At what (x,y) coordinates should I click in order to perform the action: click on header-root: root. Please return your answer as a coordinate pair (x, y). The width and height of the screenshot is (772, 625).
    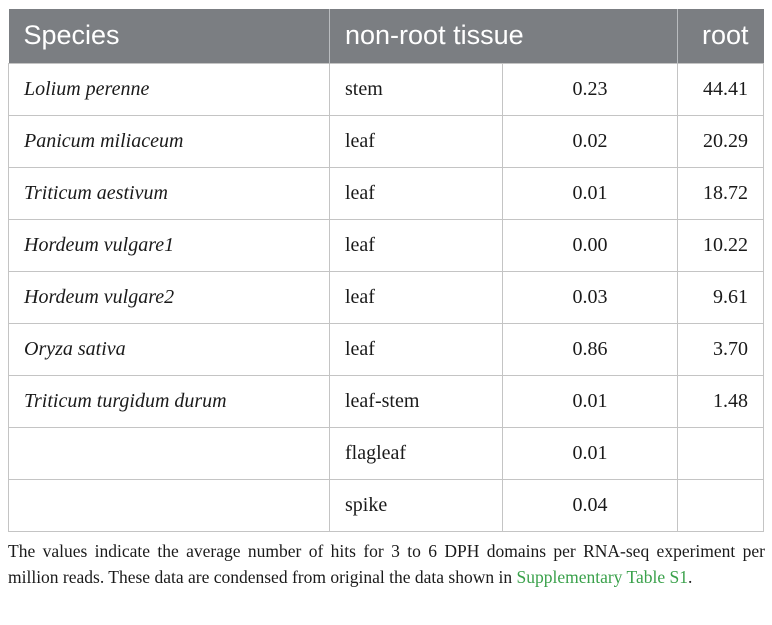
    Looking at the image, I should click on (720, 36).